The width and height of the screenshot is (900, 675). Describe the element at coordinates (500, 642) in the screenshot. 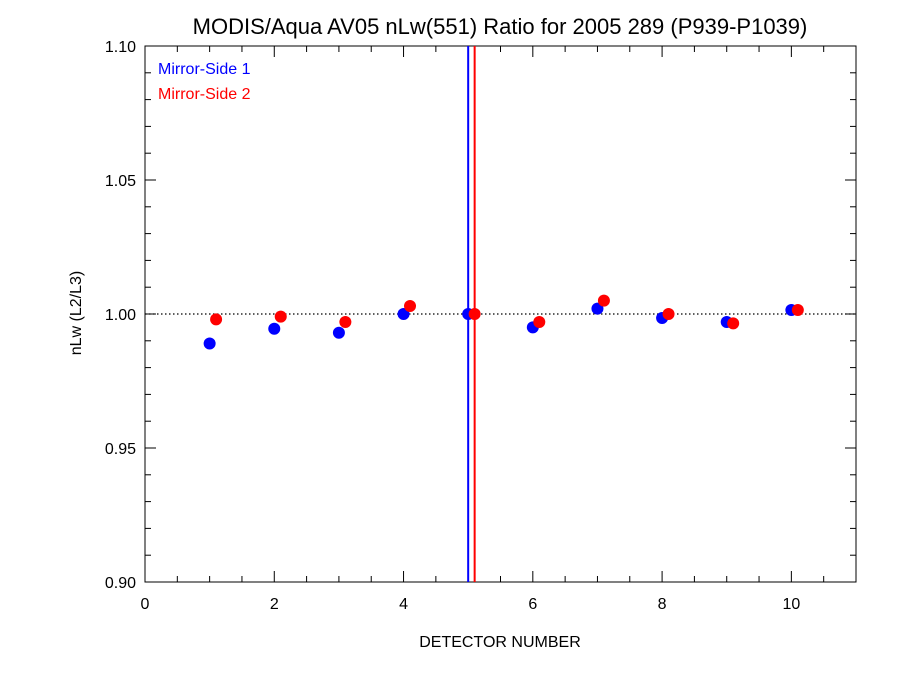

I see `x-axis-label: DETECTOR NUMBER` at that location.